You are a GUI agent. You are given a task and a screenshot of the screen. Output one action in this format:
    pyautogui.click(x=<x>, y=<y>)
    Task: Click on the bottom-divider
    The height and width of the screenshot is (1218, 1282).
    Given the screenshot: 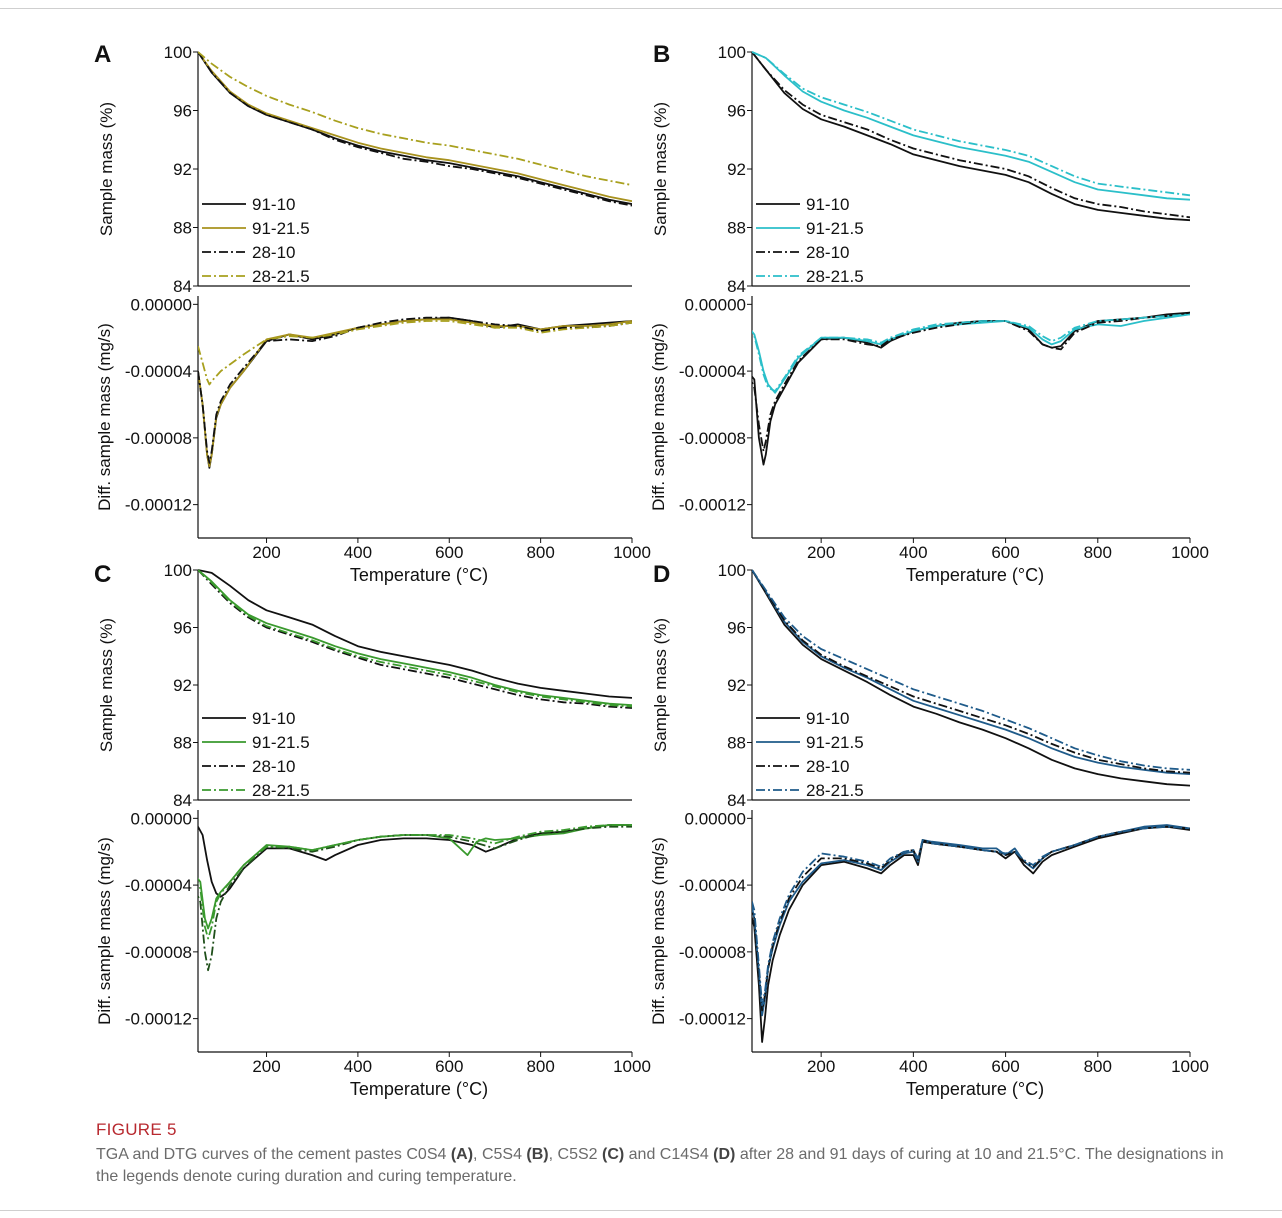 What is the action you would take?
    pyautogui.click(x=641, y=1210)
    